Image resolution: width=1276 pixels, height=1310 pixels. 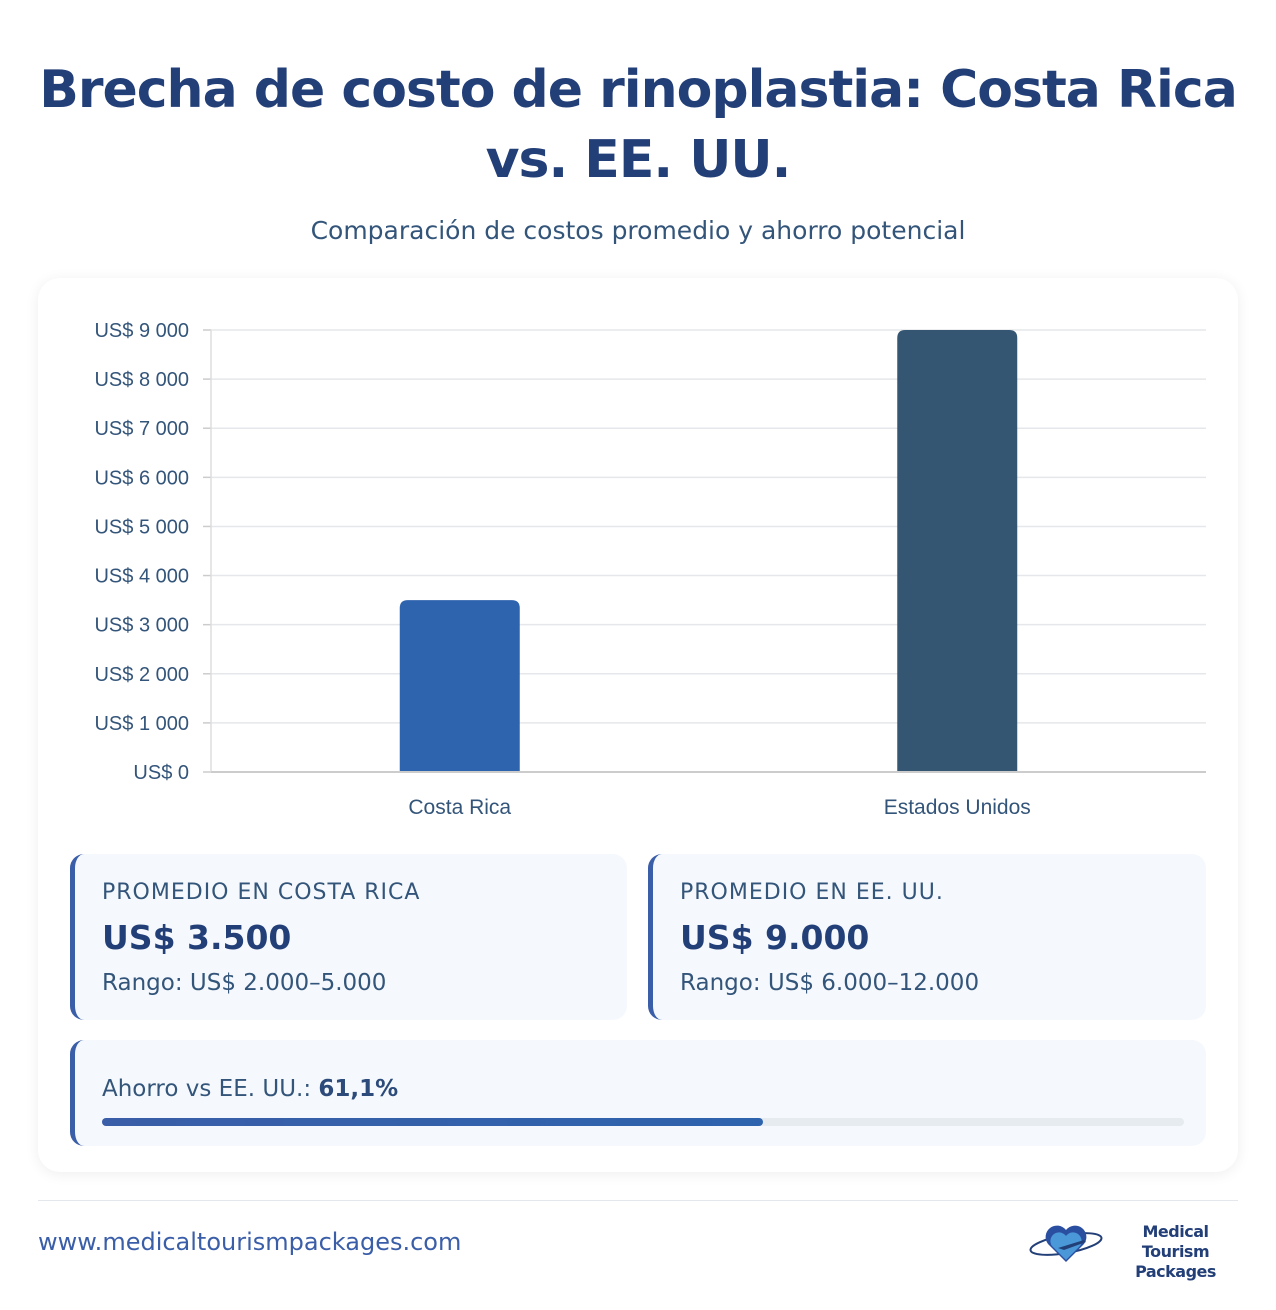 What do you see at coordinates (141, 527) in the screenshot?
I see `y-tick-label: US$ 5 000` at bounding box center [141, 527].